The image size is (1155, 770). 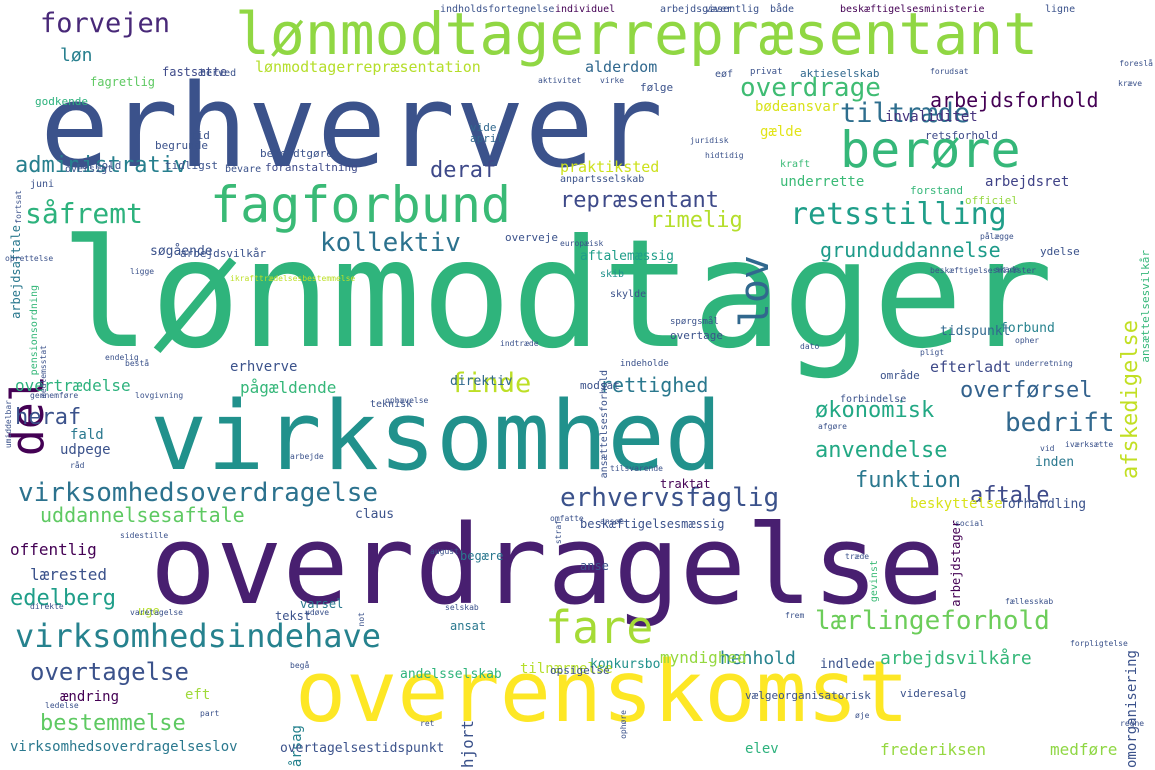 I want to click on cloud-word: elev, so click(x=762, y=749).